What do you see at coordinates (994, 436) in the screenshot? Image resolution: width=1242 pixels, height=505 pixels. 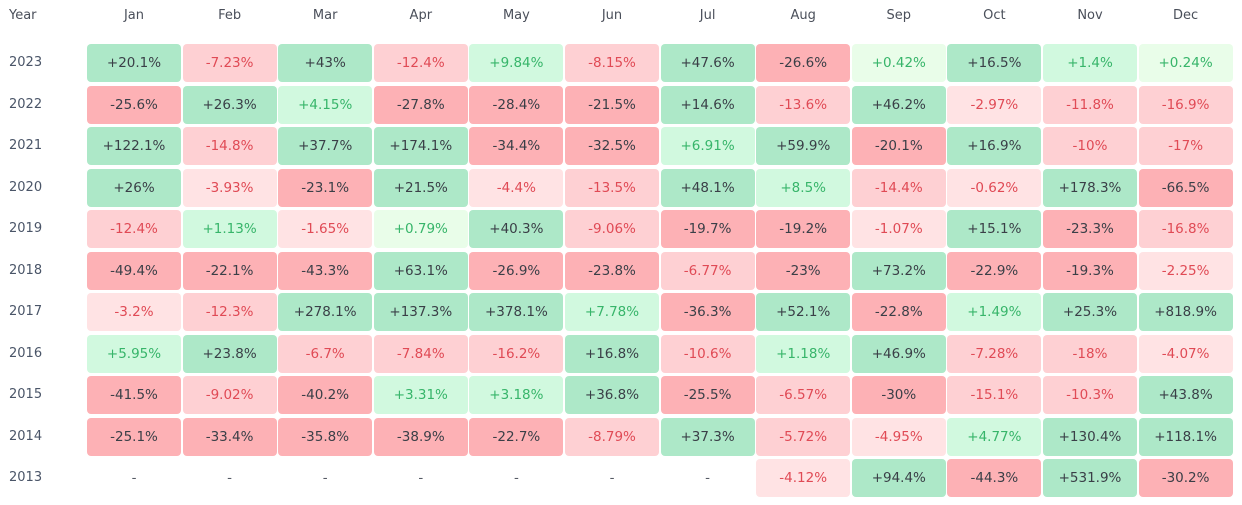 I see `return-cell-2014-oct: +4.77%` at bounding box center [994, 436].